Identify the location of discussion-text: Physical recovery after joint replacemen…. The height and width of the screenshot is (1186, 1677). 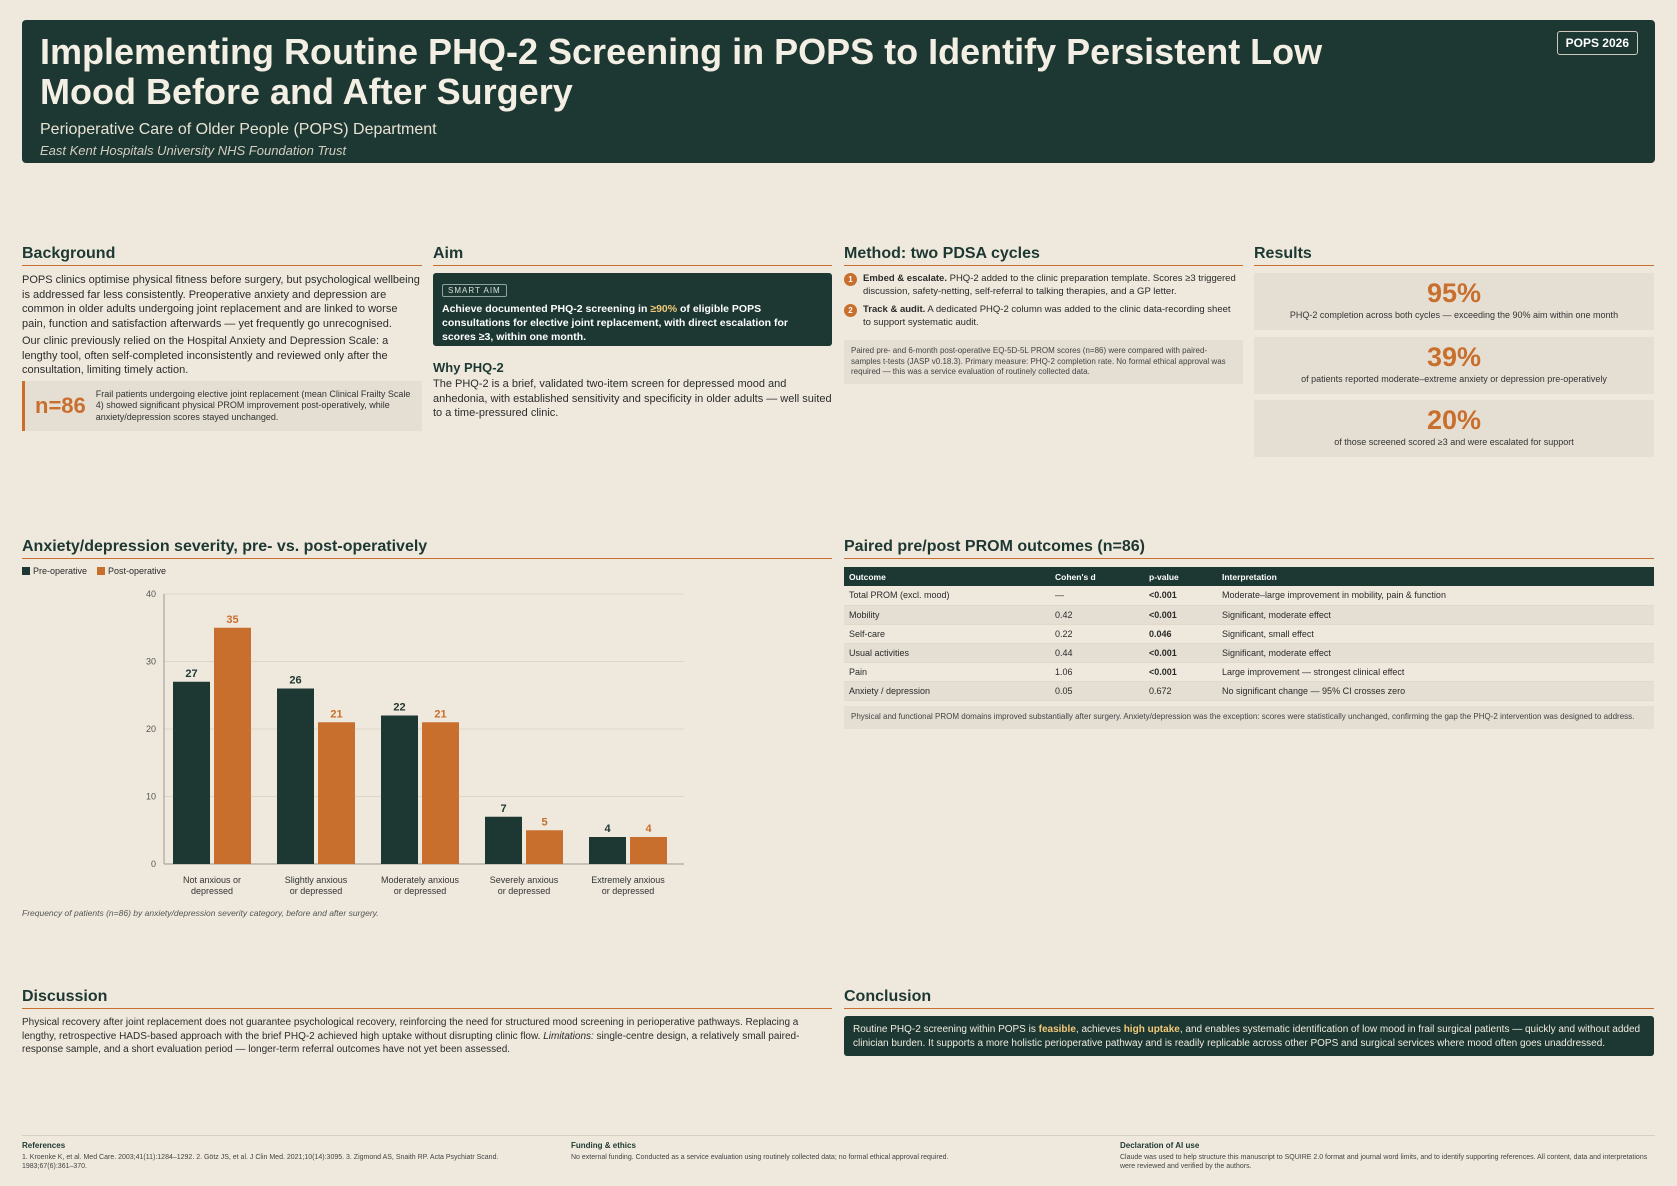
(411, 1036).